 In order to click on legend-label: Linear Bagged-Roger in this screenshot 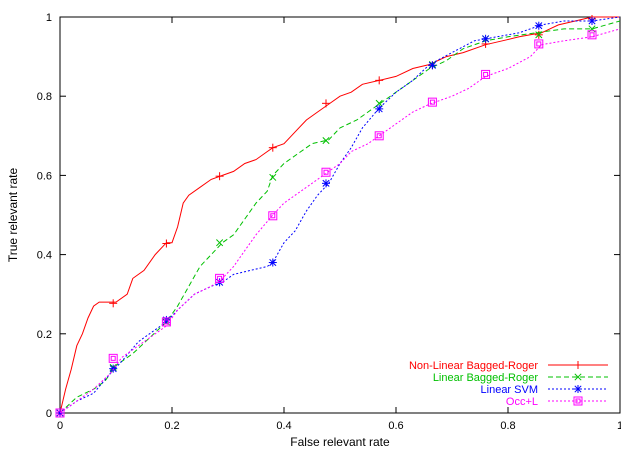, I will do `click(486, 378)`.